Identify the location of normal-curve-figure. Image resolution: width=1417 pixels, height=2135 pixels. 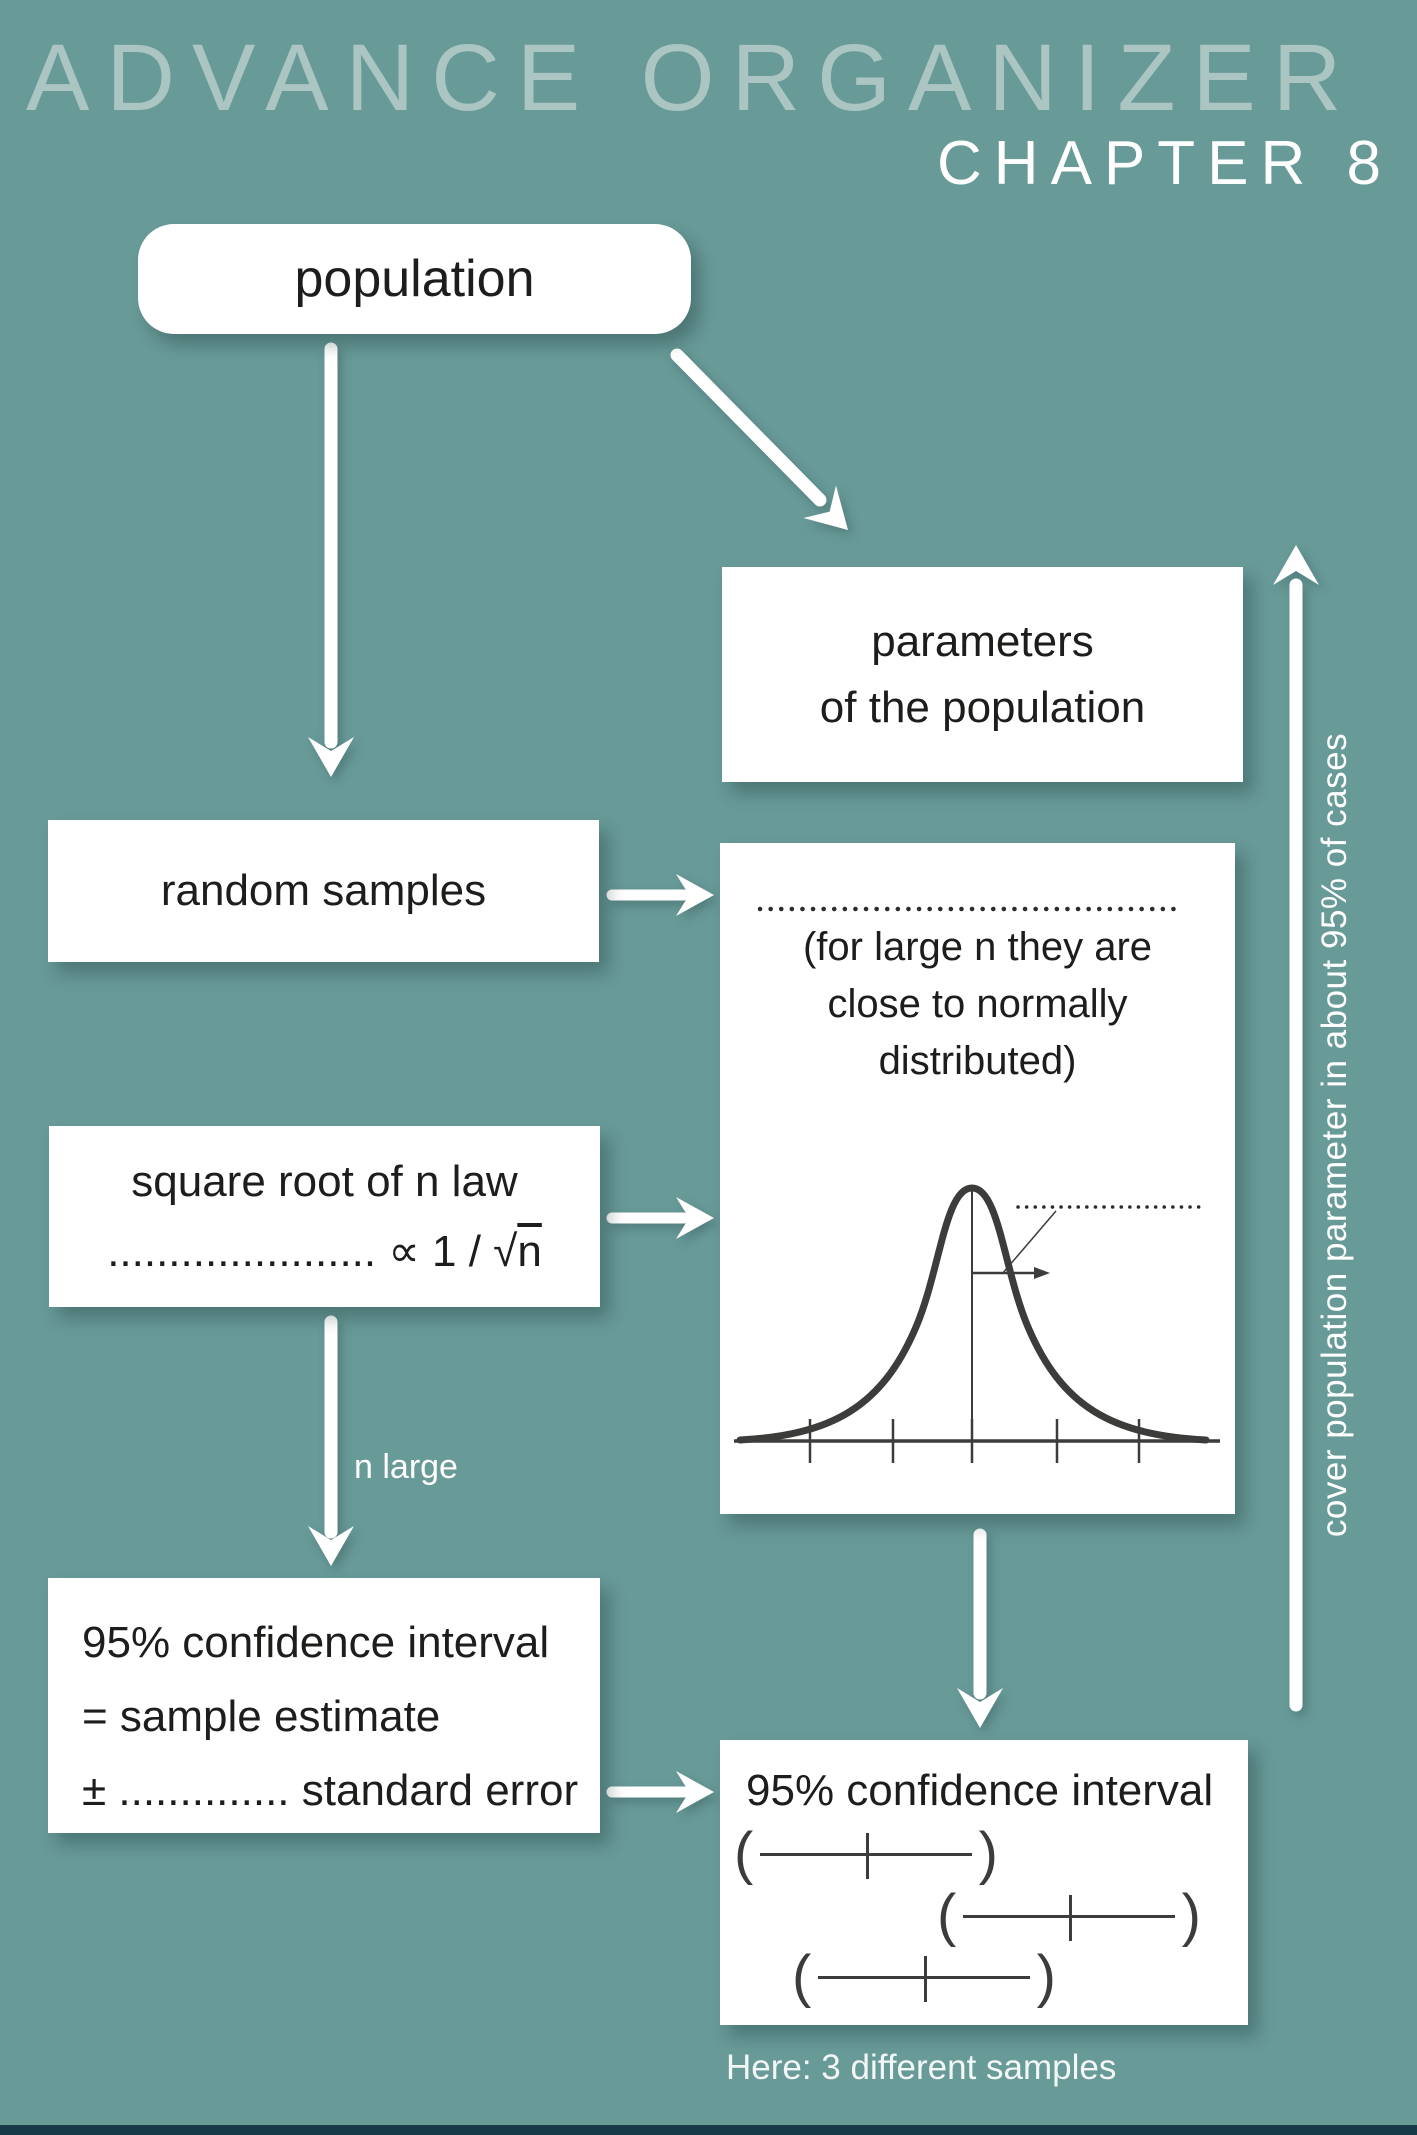
(977, 1184).